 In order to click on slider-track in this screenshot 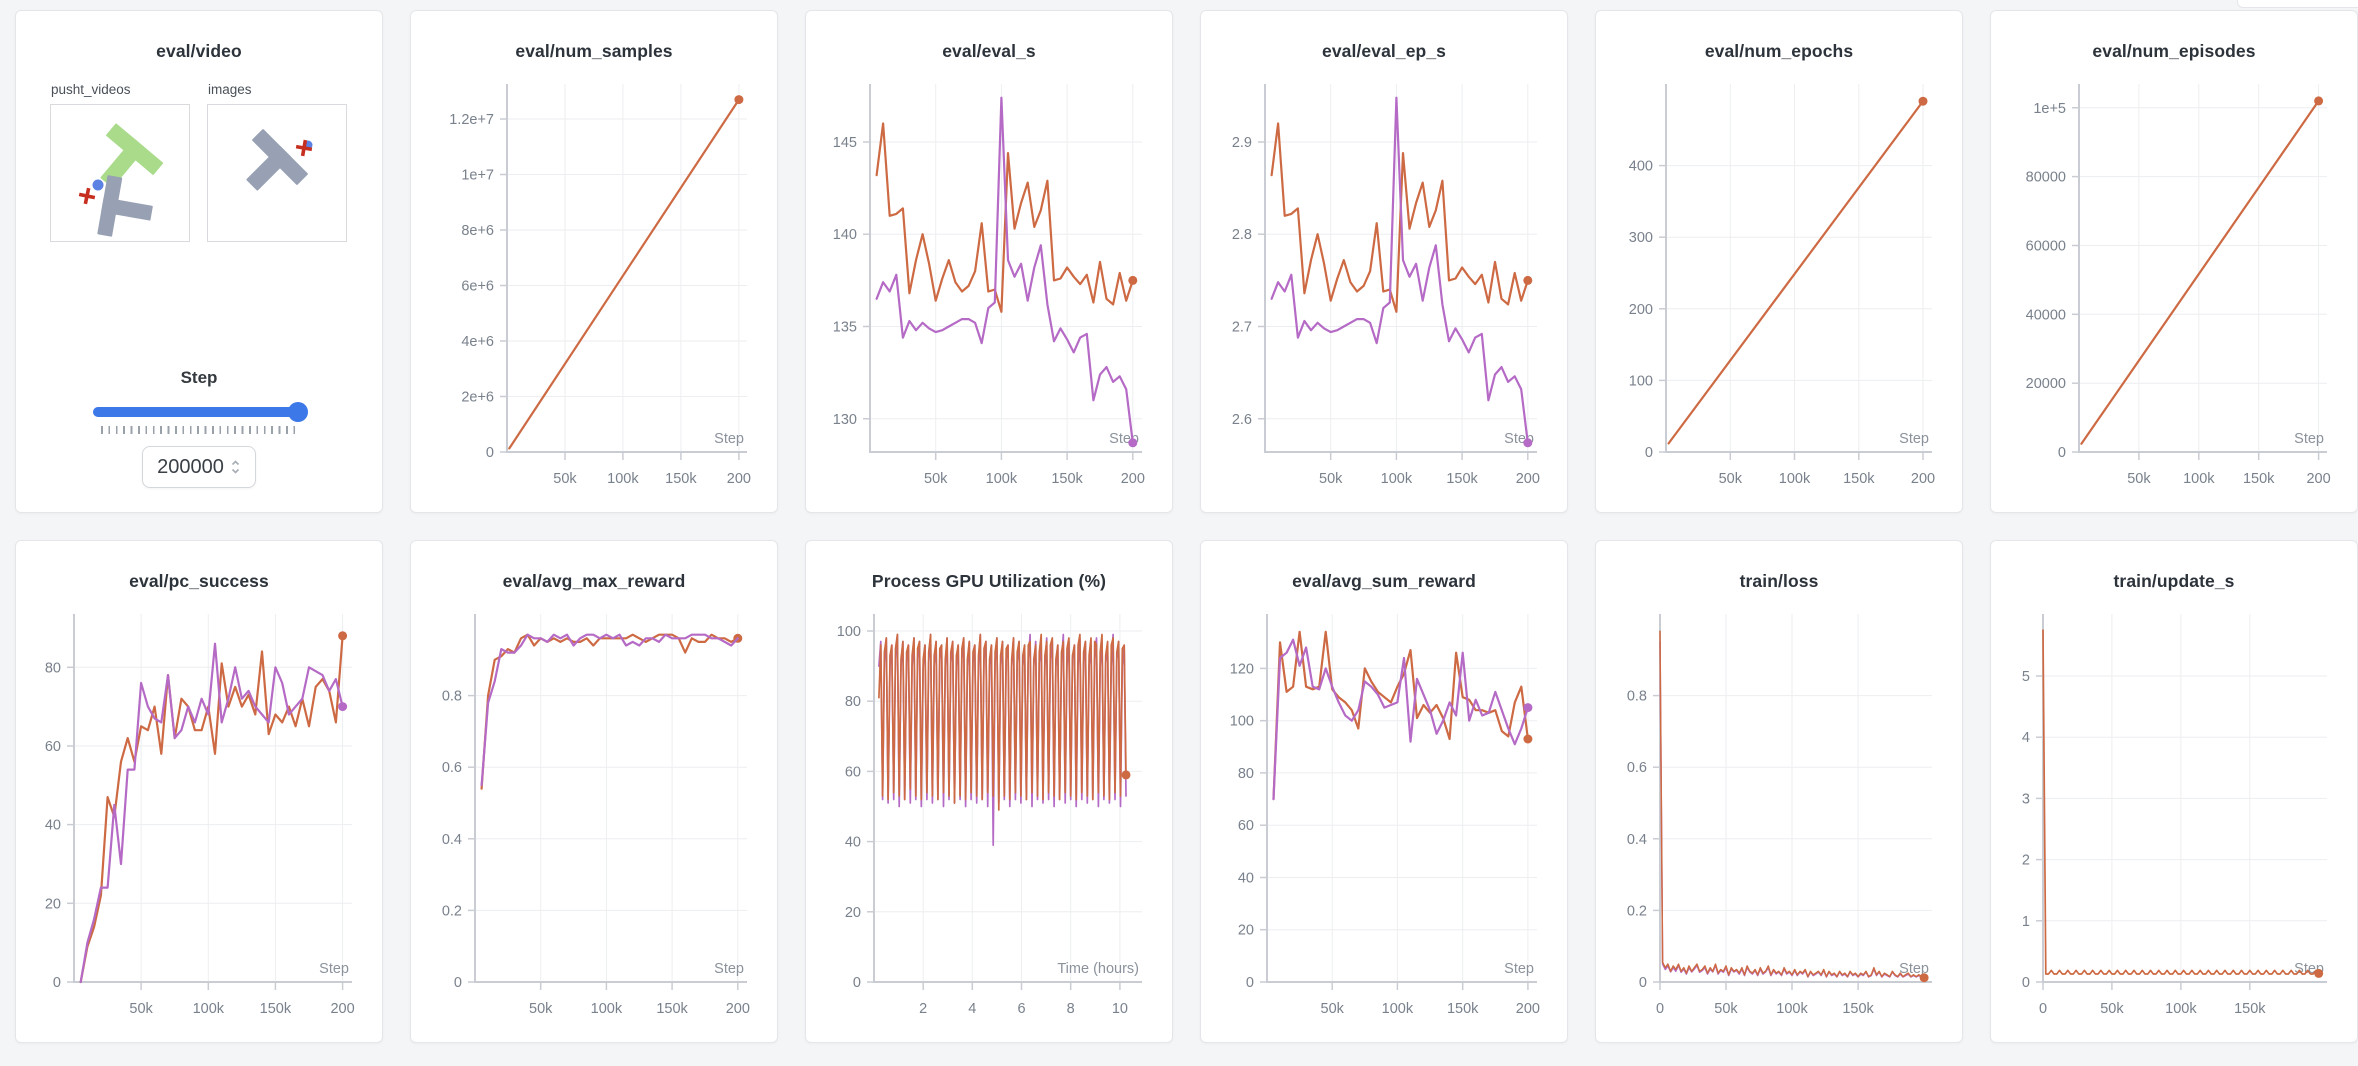, I will do `click(199, 412)`.